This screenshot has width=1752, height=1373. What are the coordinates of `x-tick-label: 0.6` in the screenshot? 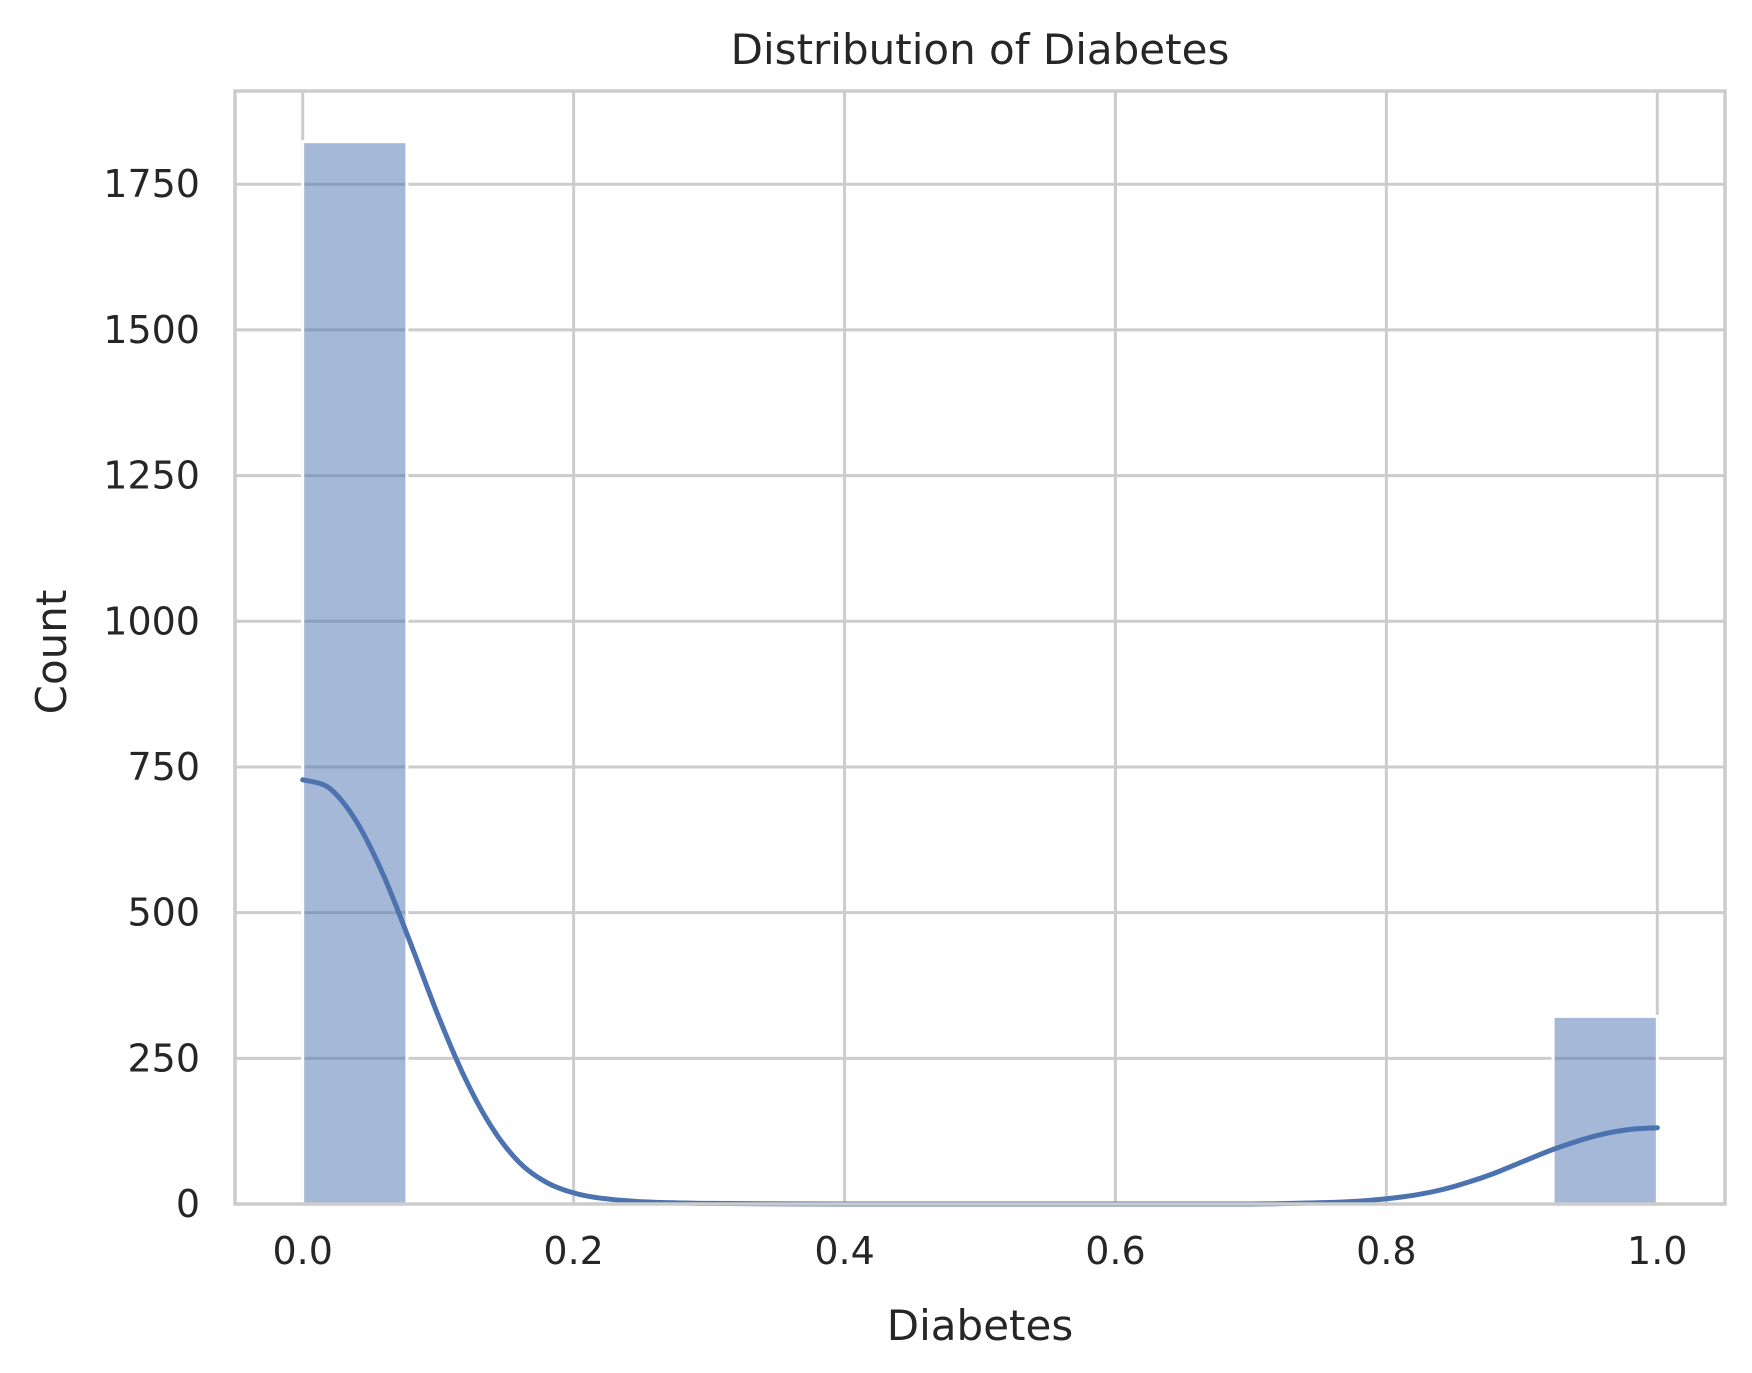 It's located at (1115, 1251).